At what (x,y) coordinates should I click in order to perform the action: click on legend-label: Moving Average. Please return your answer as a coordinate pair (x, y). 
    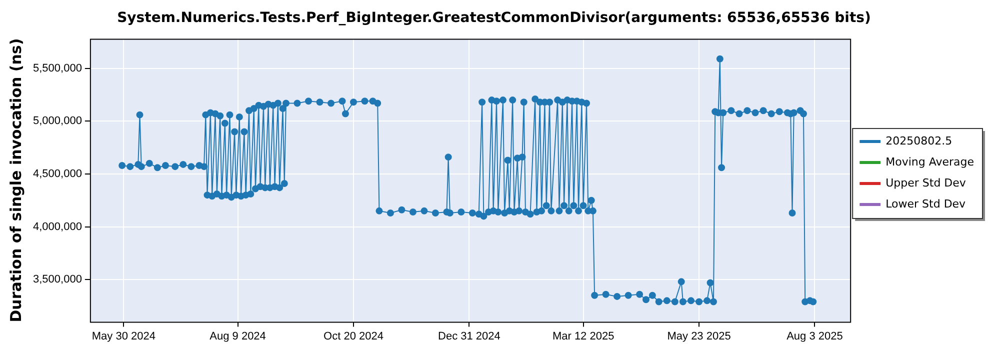
    Looking at the image, I should click on (930, 161).